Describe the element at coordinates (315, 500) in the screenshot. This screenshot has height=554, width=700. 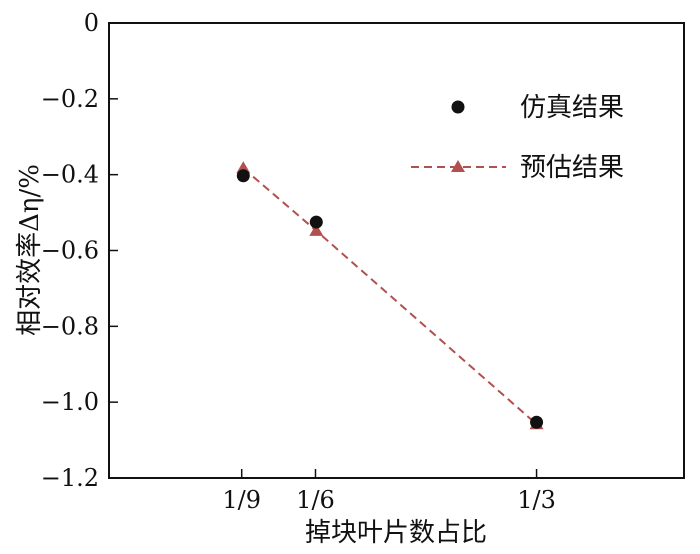
I see `x-tick-label: 1/6` at that location.